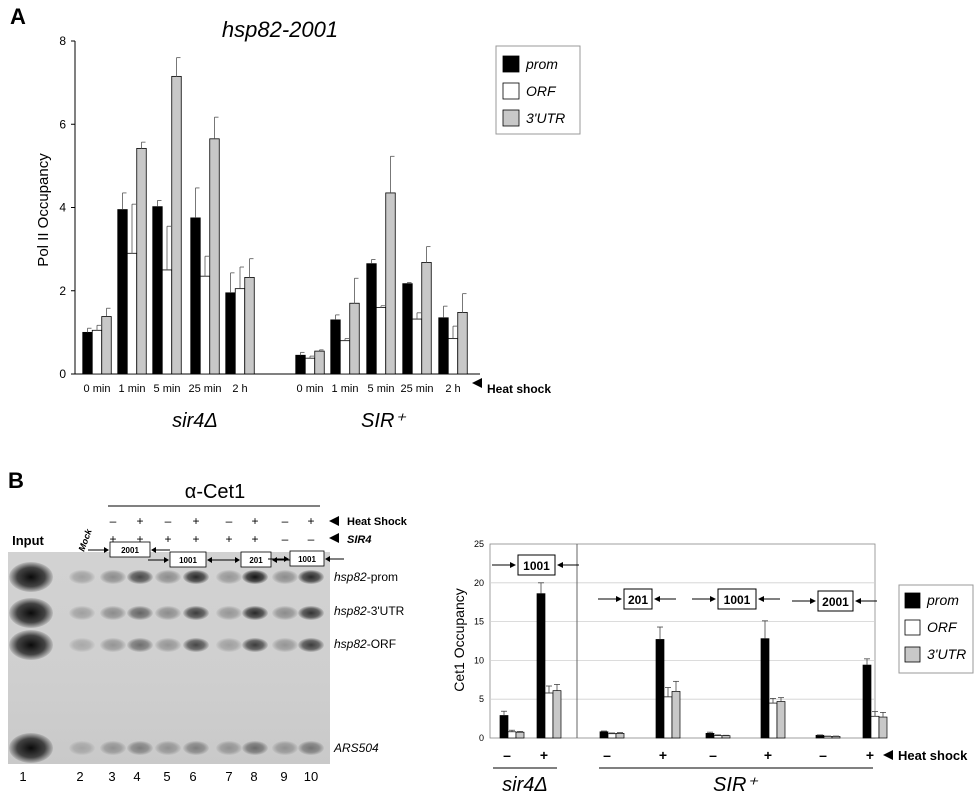 The width and height of the screenshot is (979, 800). What do you see at coordinates (311, 776) in the screenshot?
I see `lane-number: 10` at bounding box center [311, 776].